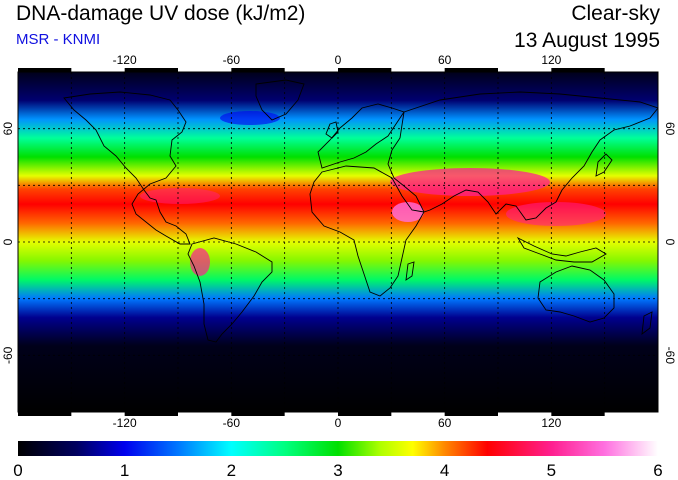 The image size is (678, 480). I want to click on longitude-label-top: 60, so click(445, 60).